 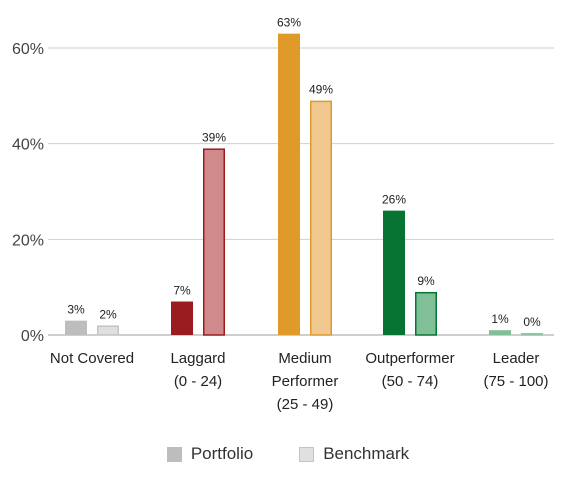 I want to click on data-label: 49%, so click(x=321, y=90).